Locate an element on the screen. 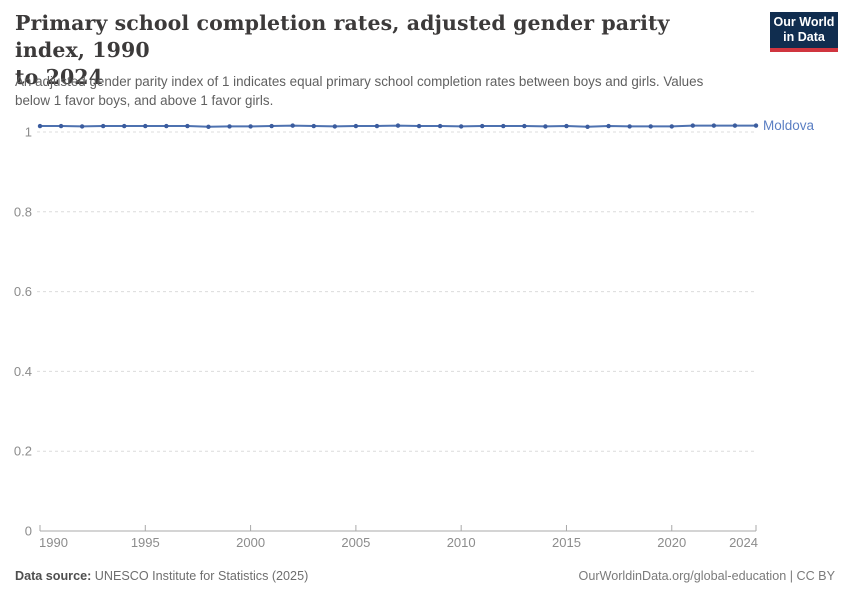 The width and height of the screenshot is (850, 600). data-point-2013 is located at coordinates (524, 126).